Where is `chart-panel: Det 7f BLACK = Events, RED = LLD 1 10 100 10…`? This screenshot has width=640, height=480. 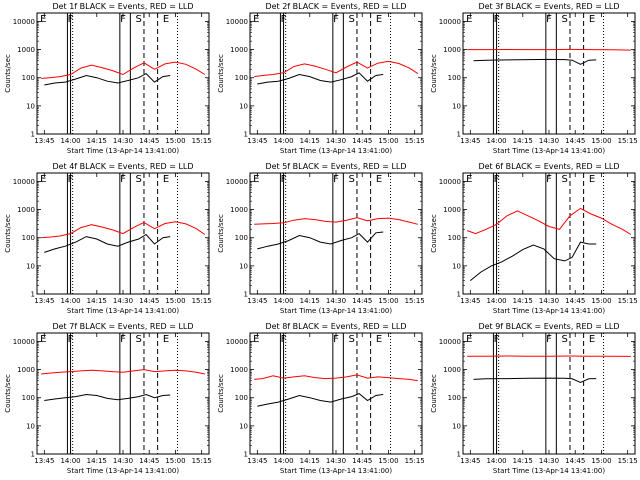 chart-panel: Det 7f BLACK = Events, RED = LLD 1 10 100 10… is located at coordinates (108, 398).